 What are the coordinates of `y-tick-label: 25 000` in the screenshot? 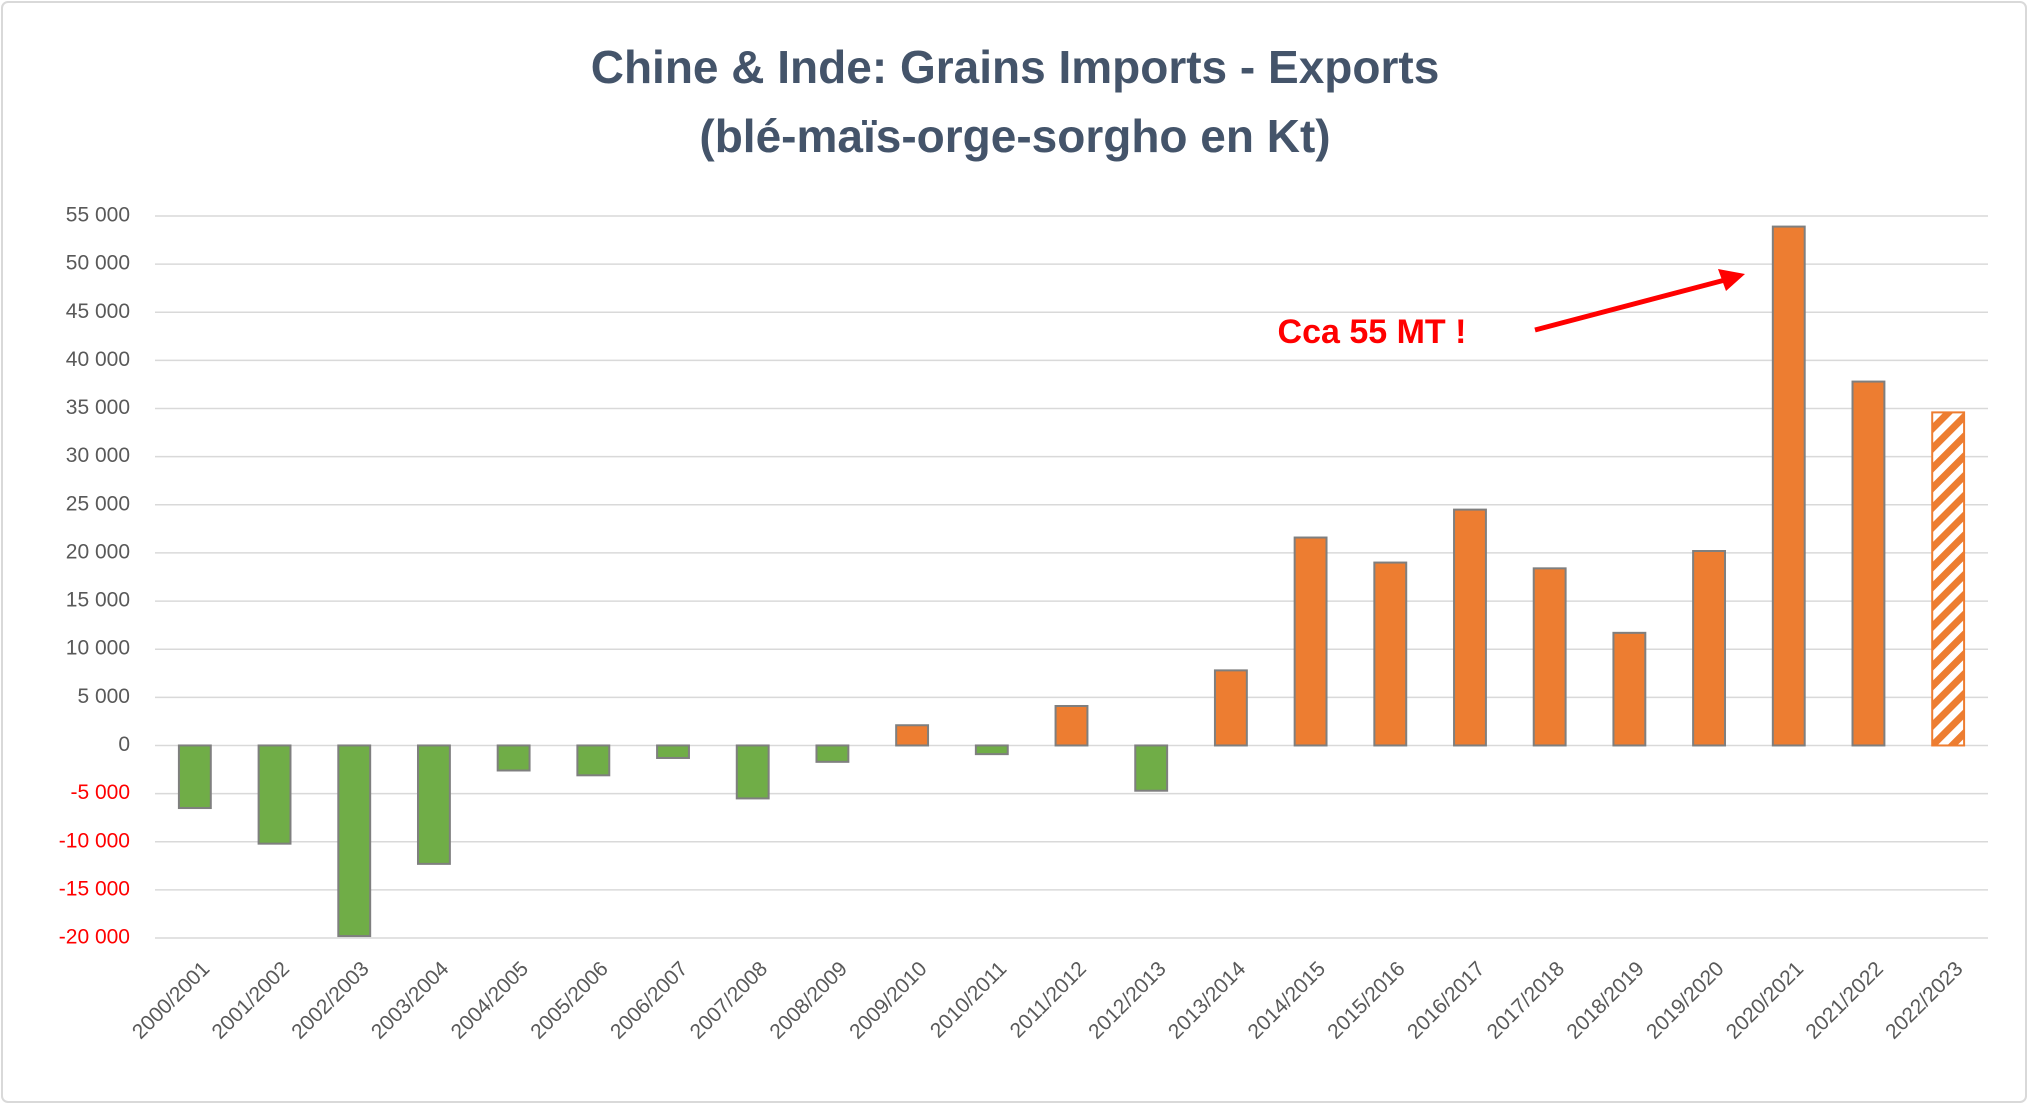 It's located at (98, 503).